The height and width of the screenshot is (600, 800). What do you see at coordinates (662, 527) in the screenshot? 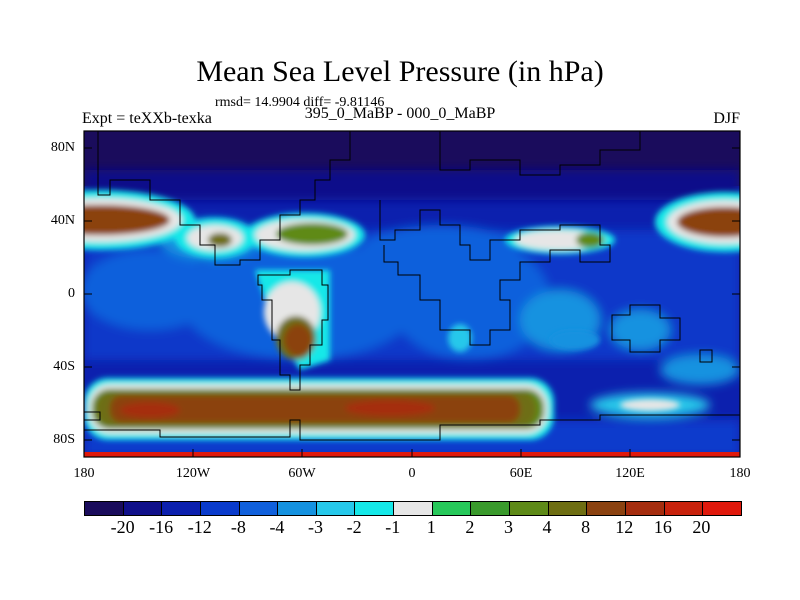
I see `legend-label: 16` at bounding box center [662, 527].